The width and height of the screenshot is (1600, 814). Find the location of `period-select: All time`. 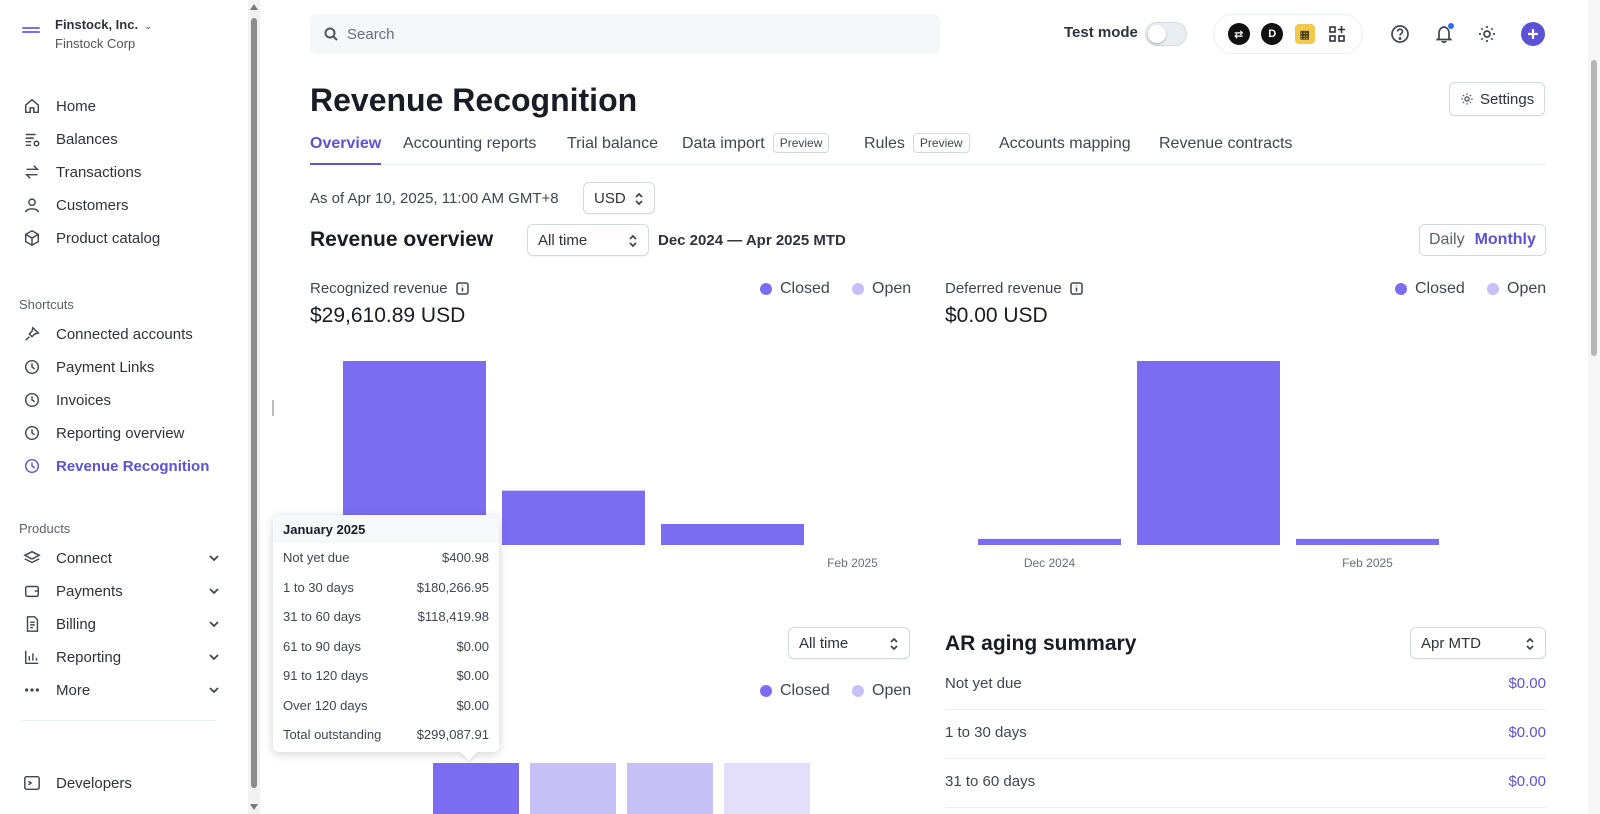

period-select: All time is located at coordinates (588, 240).